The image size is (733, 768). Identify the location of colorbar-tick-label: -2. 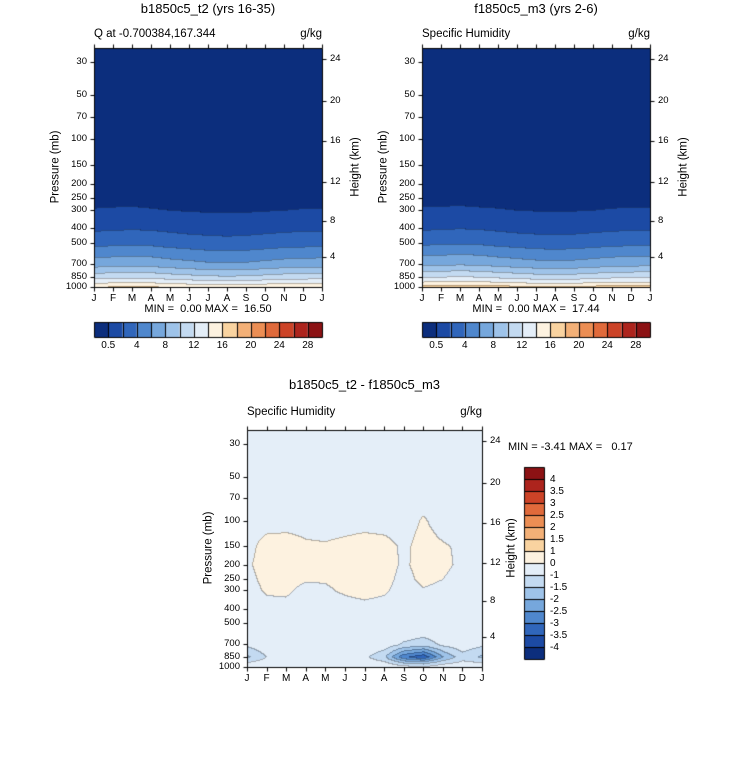
(554, 599).